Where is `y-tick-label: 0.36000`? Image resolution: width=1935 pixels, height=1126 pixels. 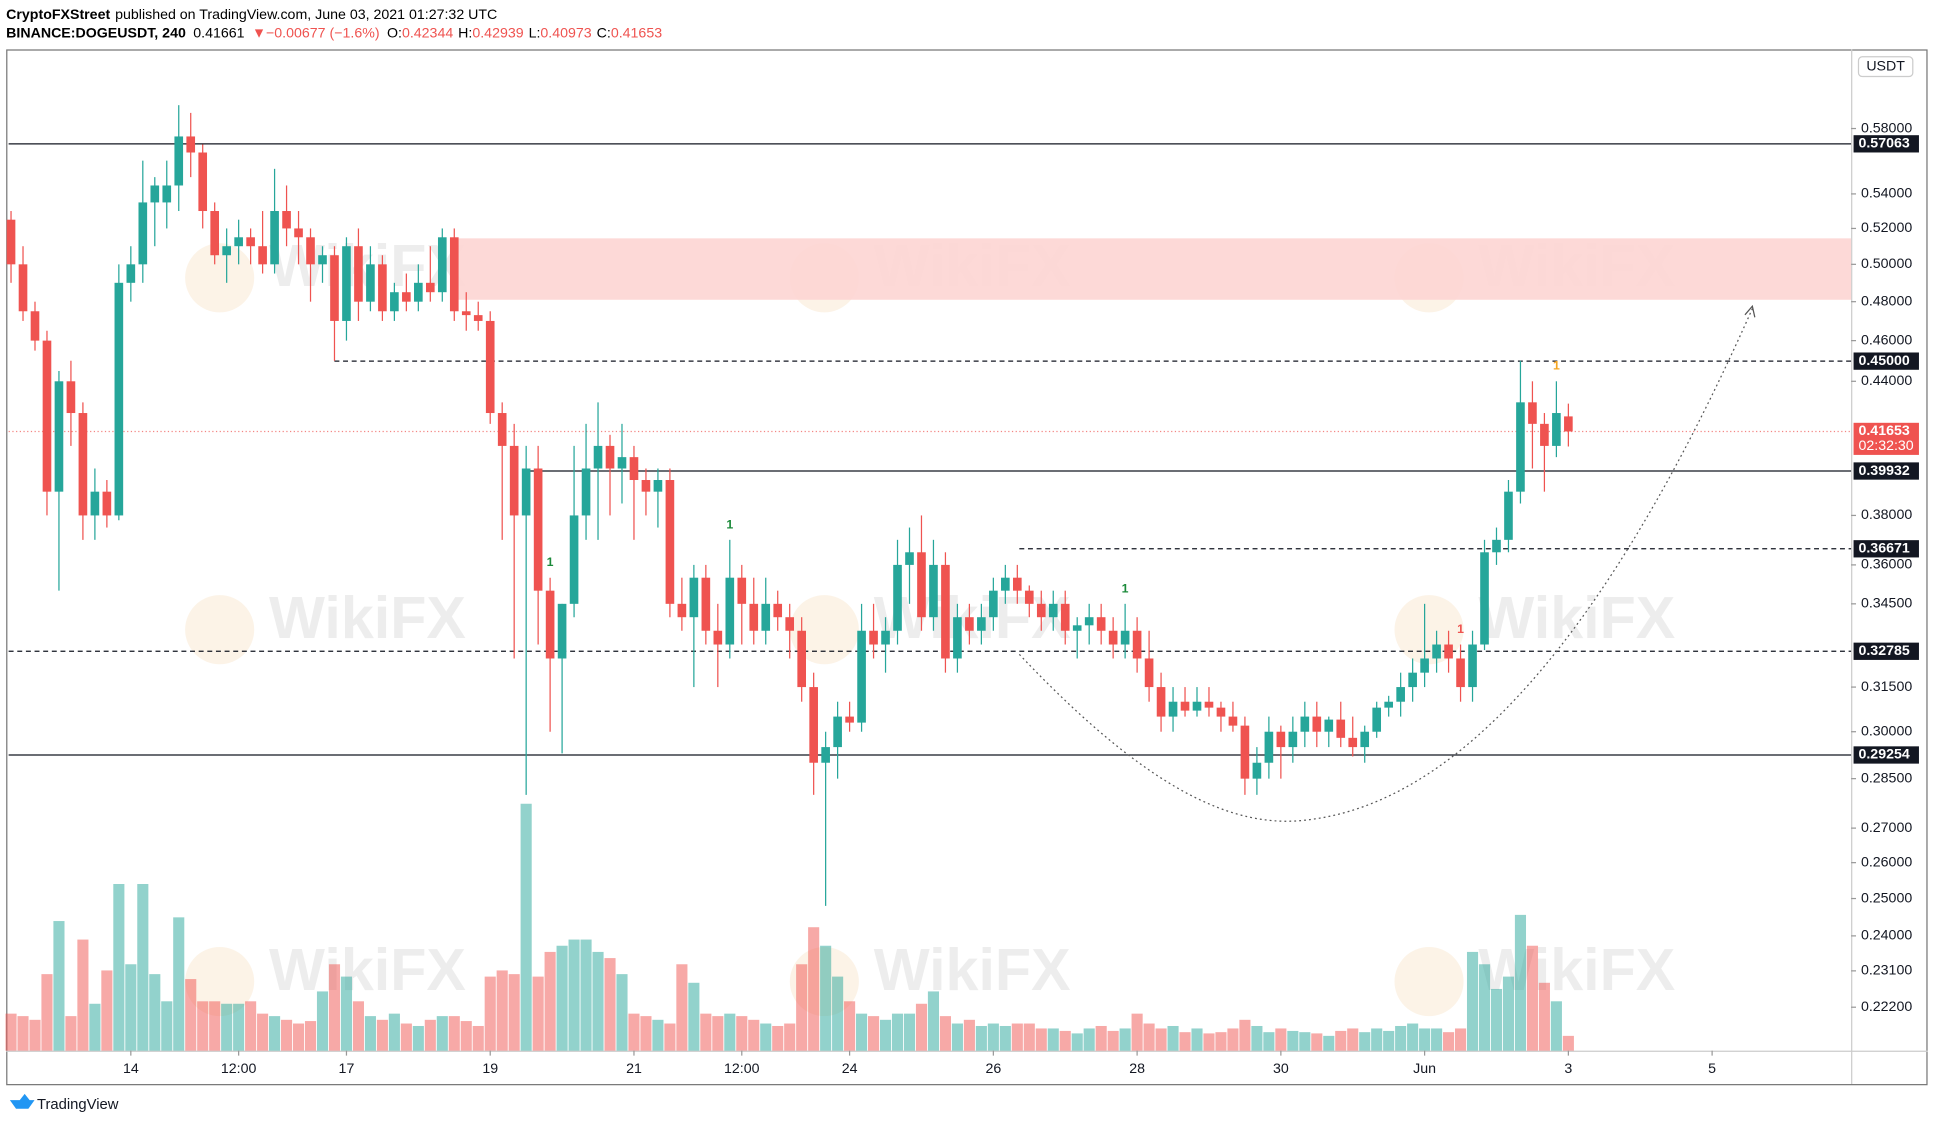 y-tick-label: 0.36000 is located at coordinates (1886, 565).